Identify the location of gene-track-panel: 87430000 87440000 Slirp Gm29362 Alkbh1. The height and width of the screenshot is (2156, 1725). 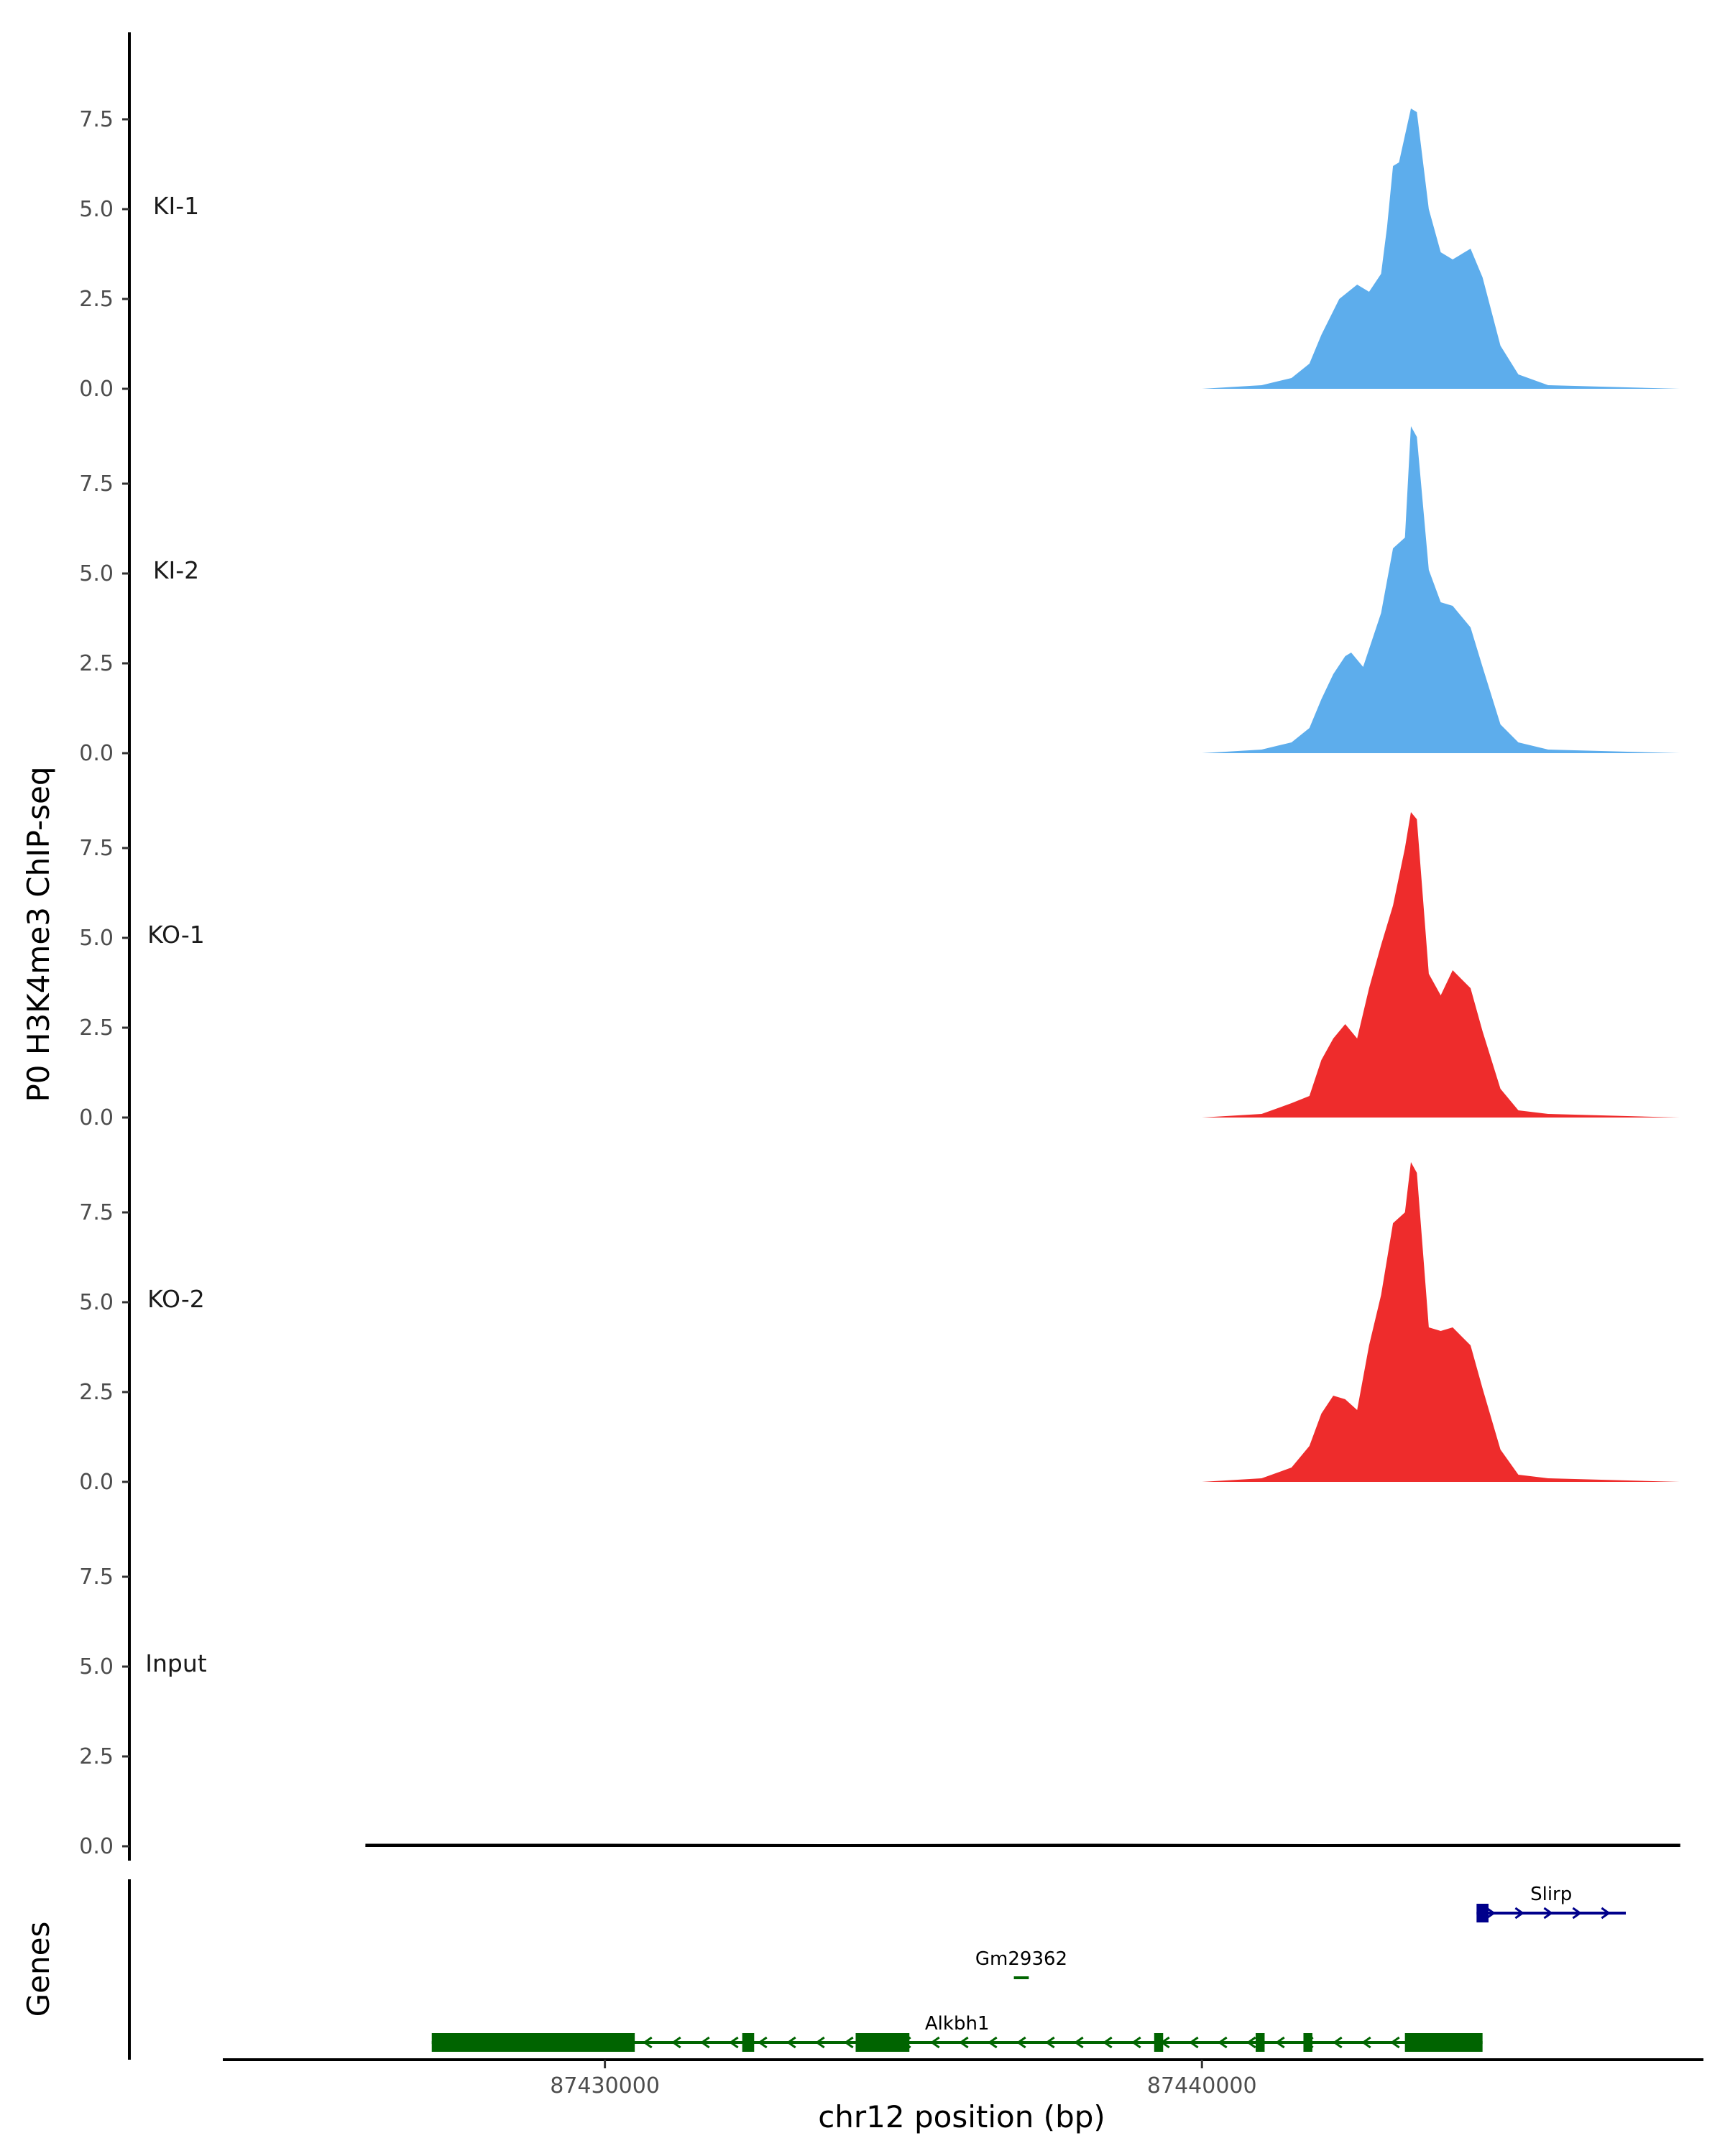
(915, 1989).